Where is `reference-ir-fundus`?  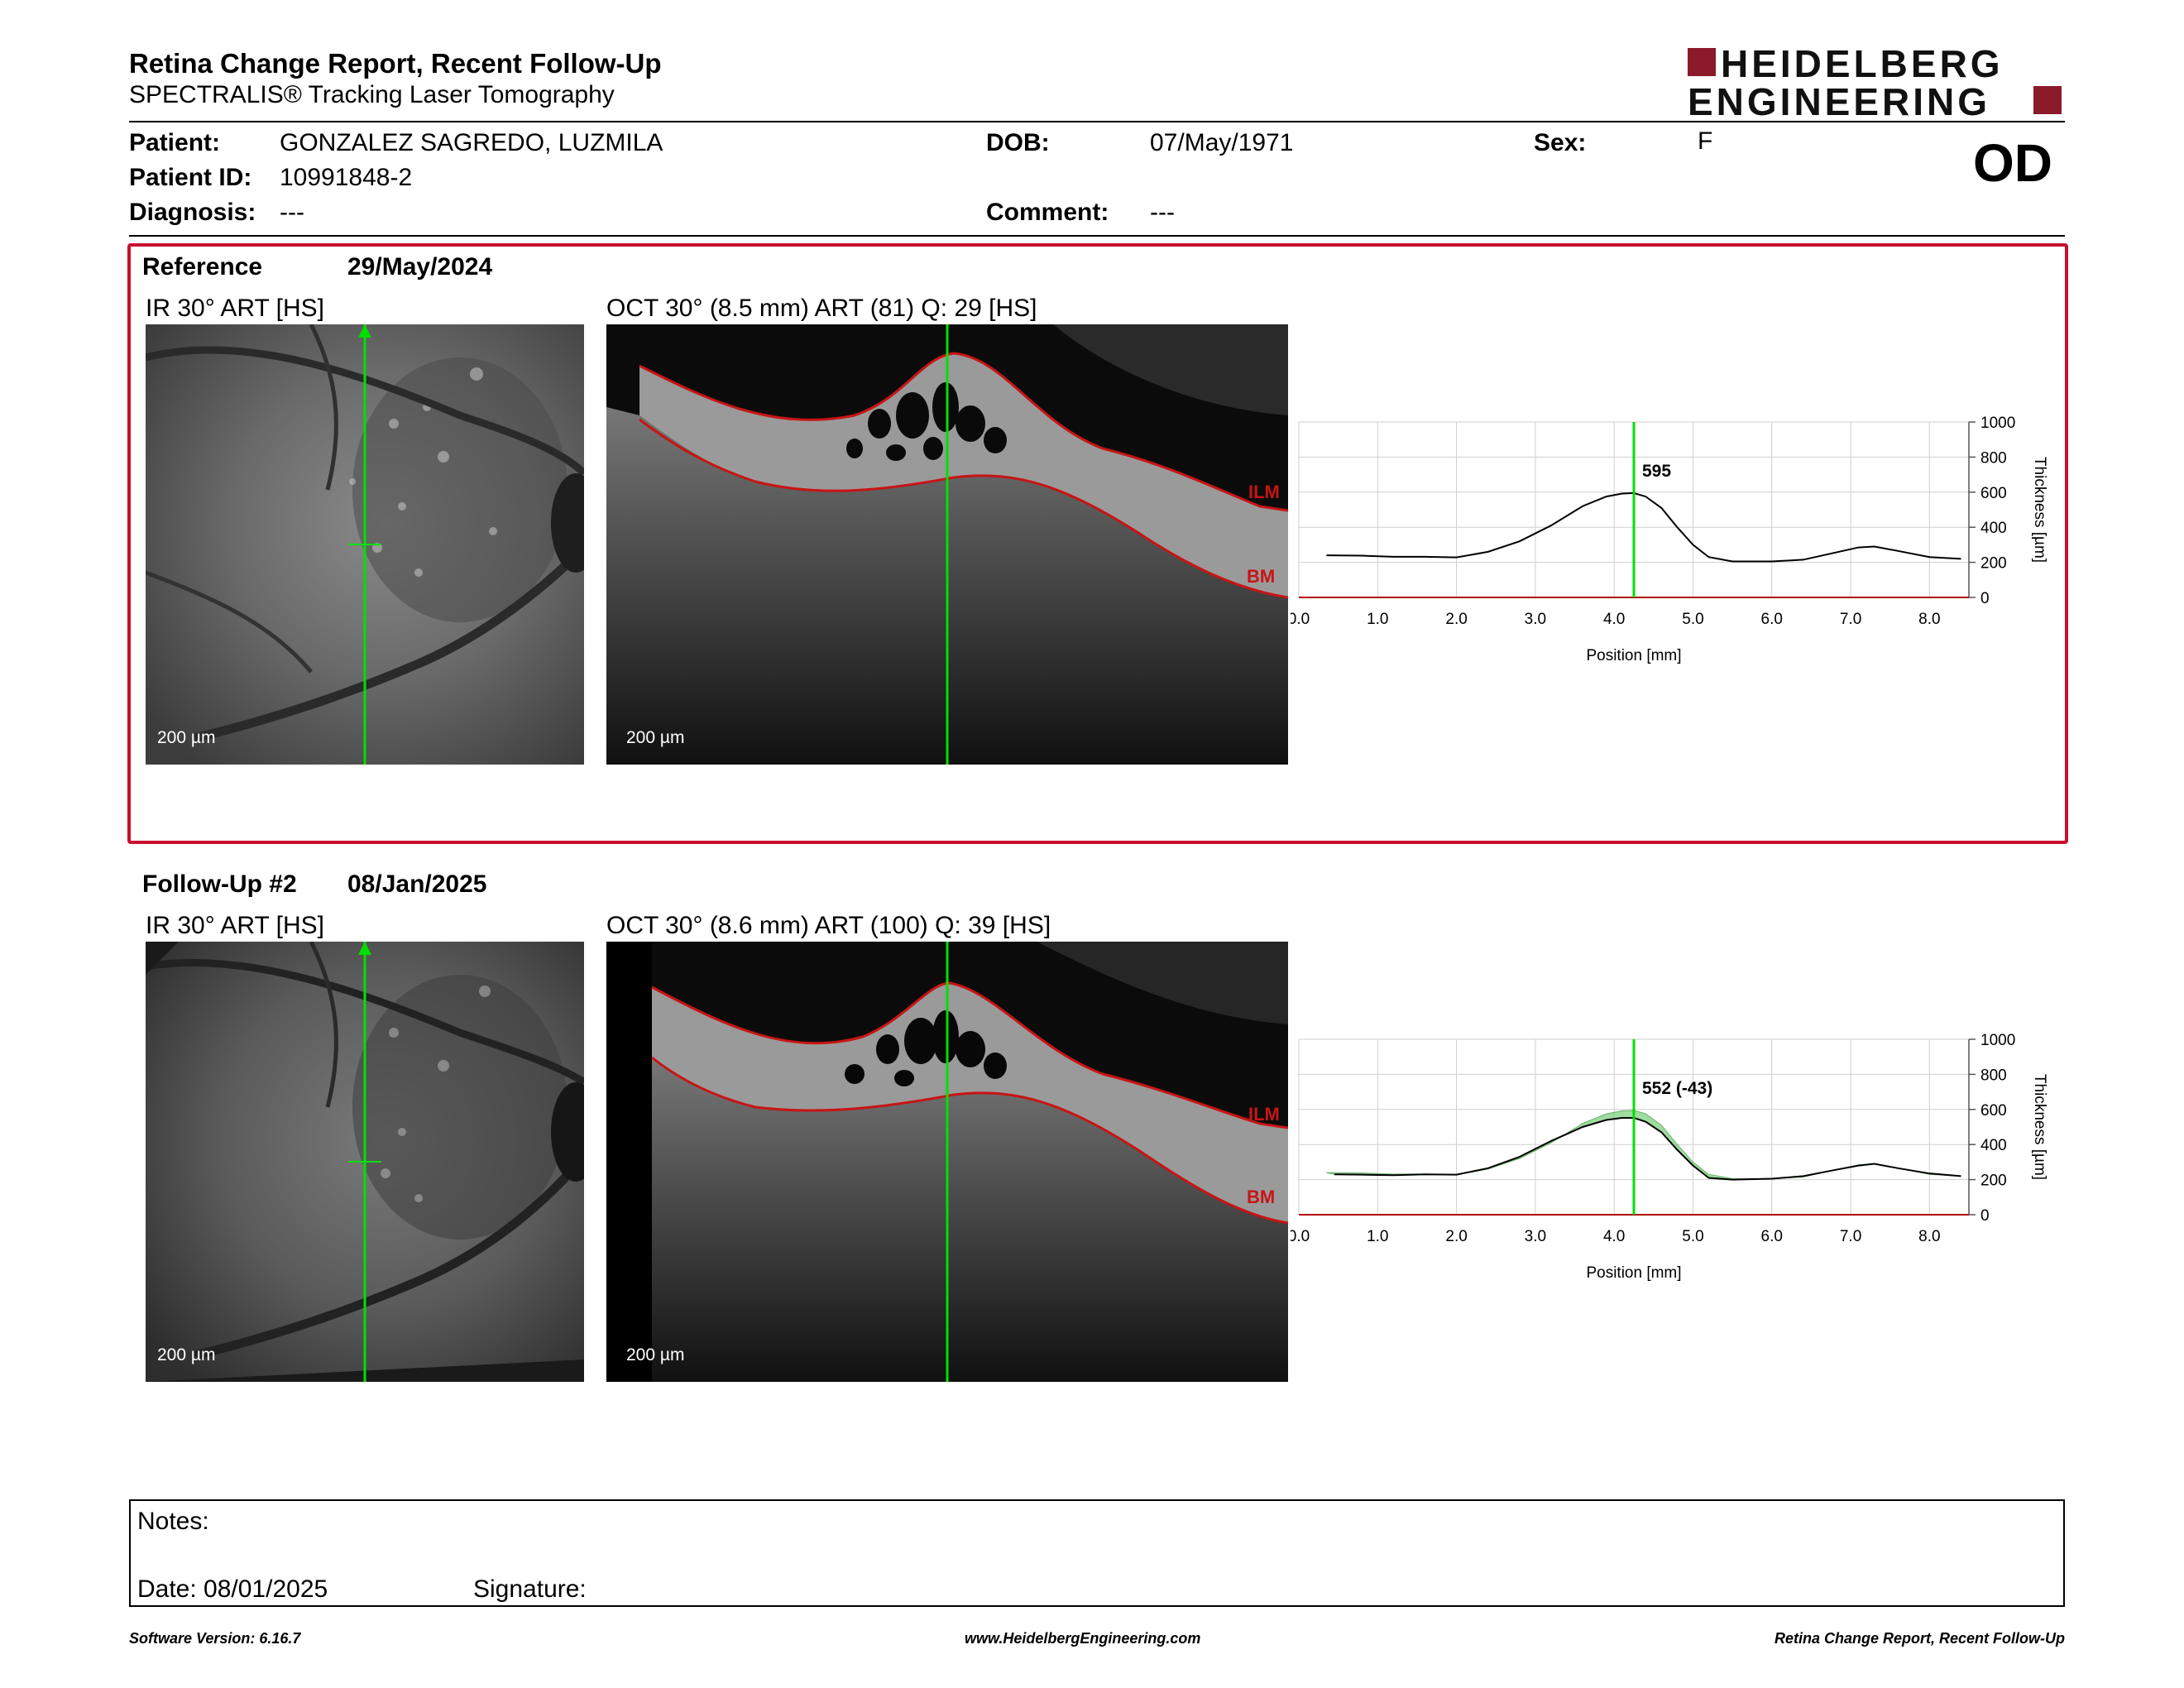
reference-ir-fundus is located at coordinates (365, 544).